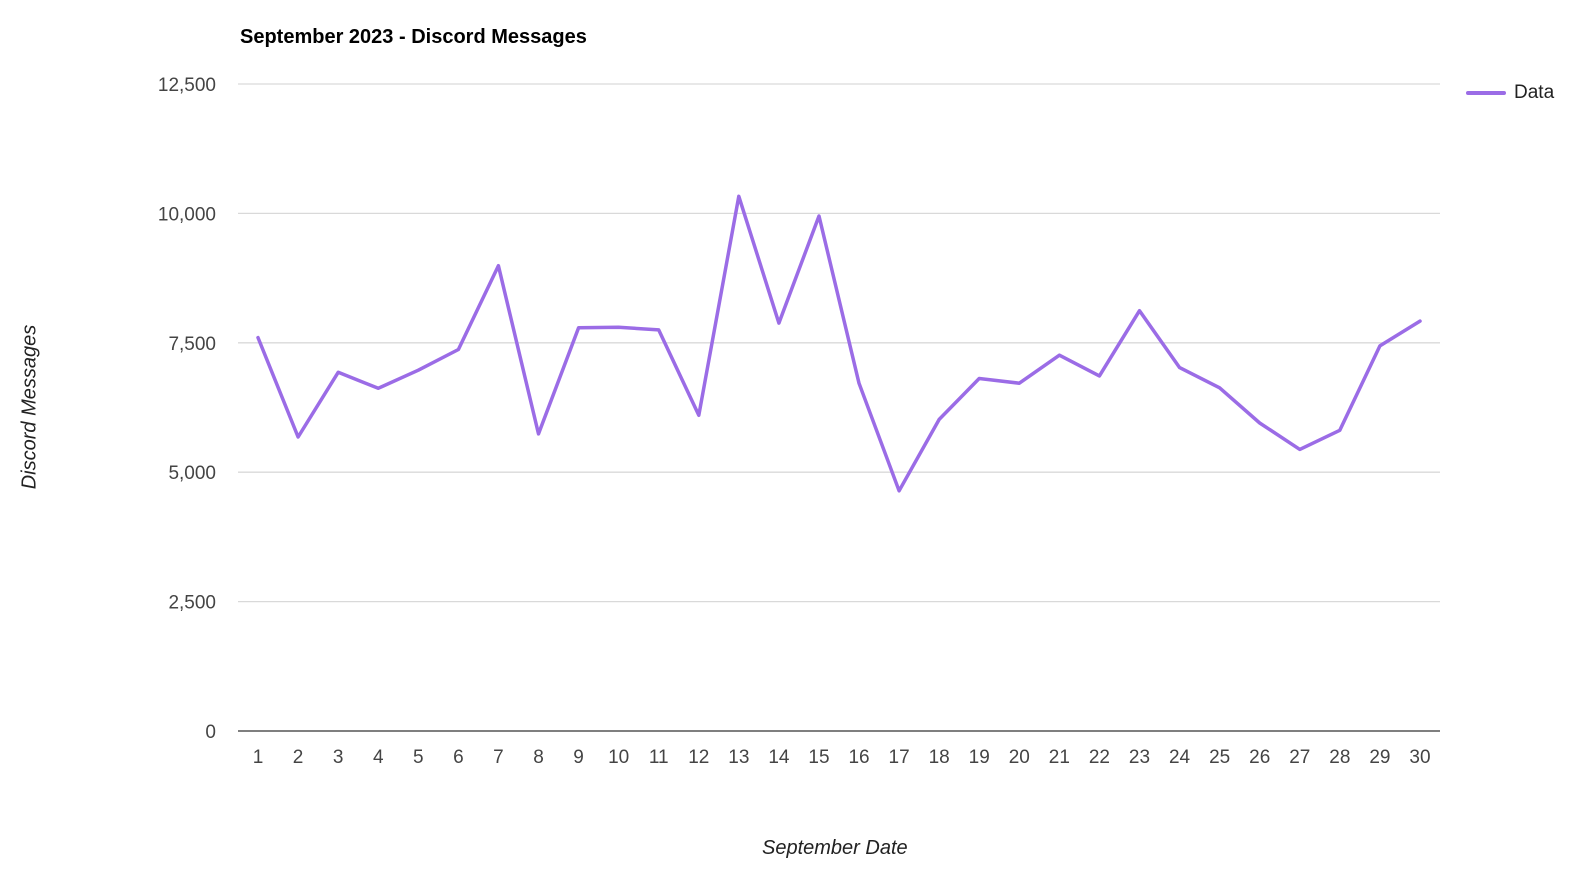 This screenshot has height=885, width=1577. Describe the element at coordinates (1019, 757) in the screenshot. I see `x-tick-label: 20` at that location.